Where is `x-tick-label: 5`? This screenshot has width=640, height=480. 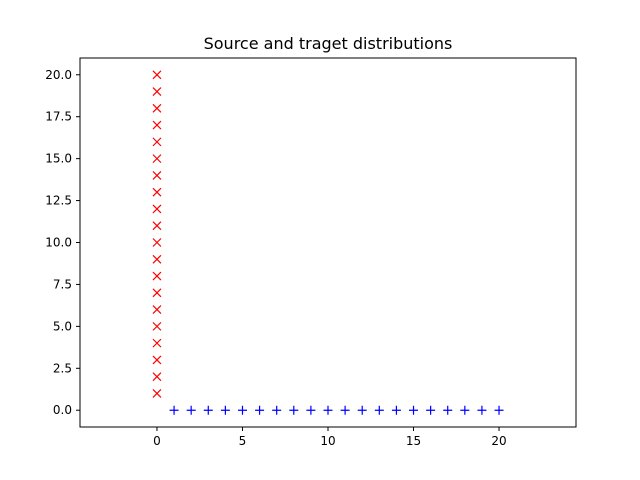 x-tick-label: 5 is located at coordinates (243, 441).